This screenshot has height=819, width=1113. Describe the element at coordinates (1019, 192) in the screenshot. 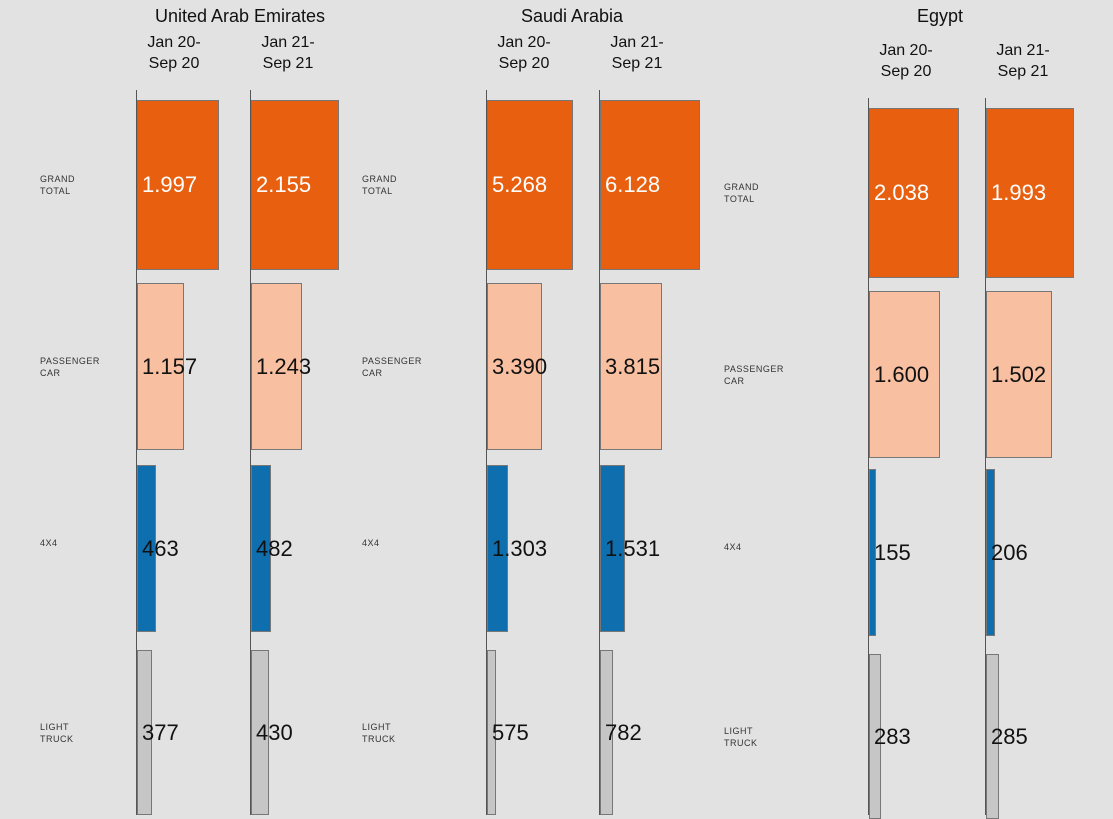

I see `value-label: 1.993` at that location.